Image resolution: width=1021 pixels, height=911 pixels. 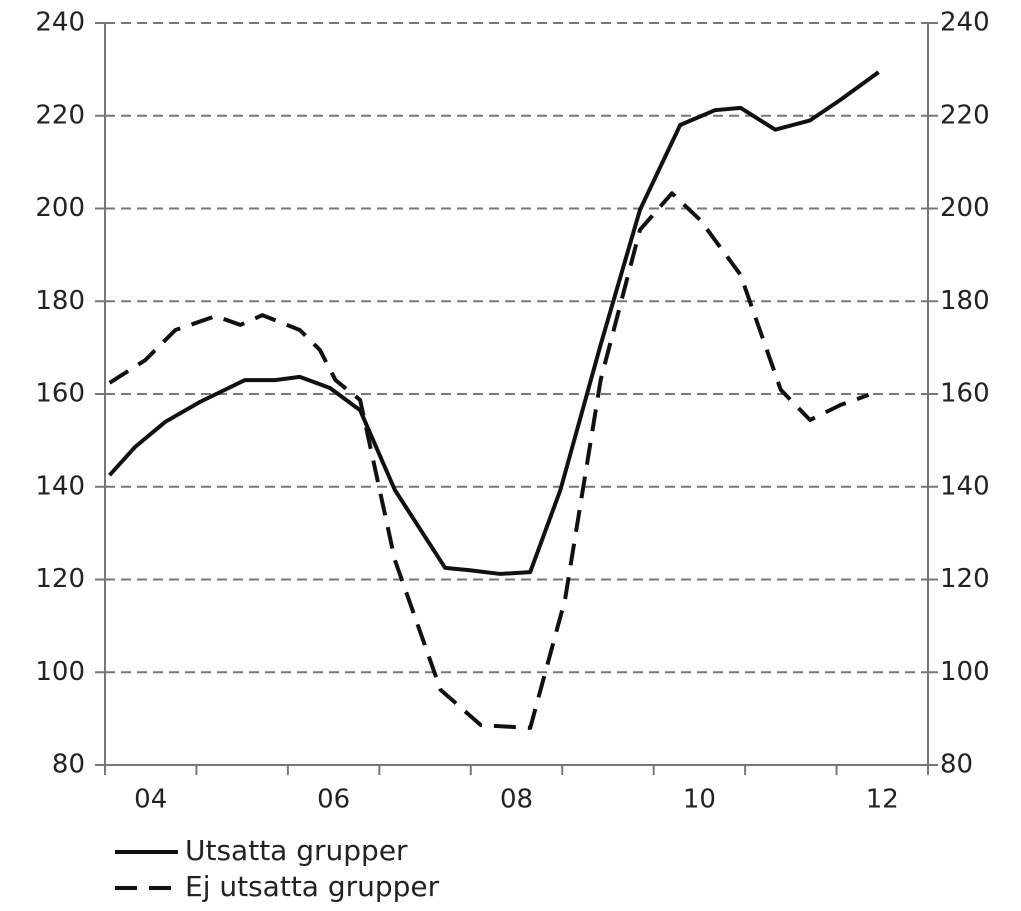 I want to click on y-tick-label: 240, so click(x=60, y=23).